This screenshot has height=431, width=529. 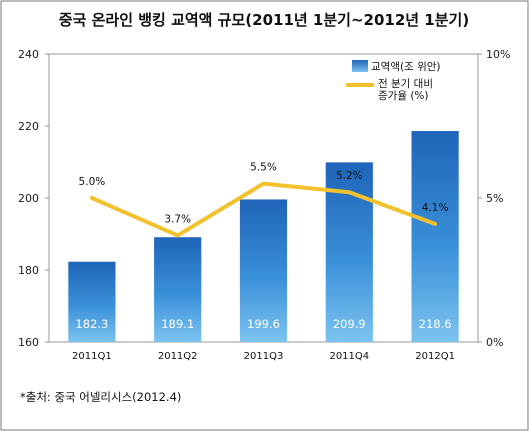 What do you see at coordinates (406, 66) in the screenshot?
I see `legend-bar-label: 교역액(조 위안)` at bounding box center [406, 66].